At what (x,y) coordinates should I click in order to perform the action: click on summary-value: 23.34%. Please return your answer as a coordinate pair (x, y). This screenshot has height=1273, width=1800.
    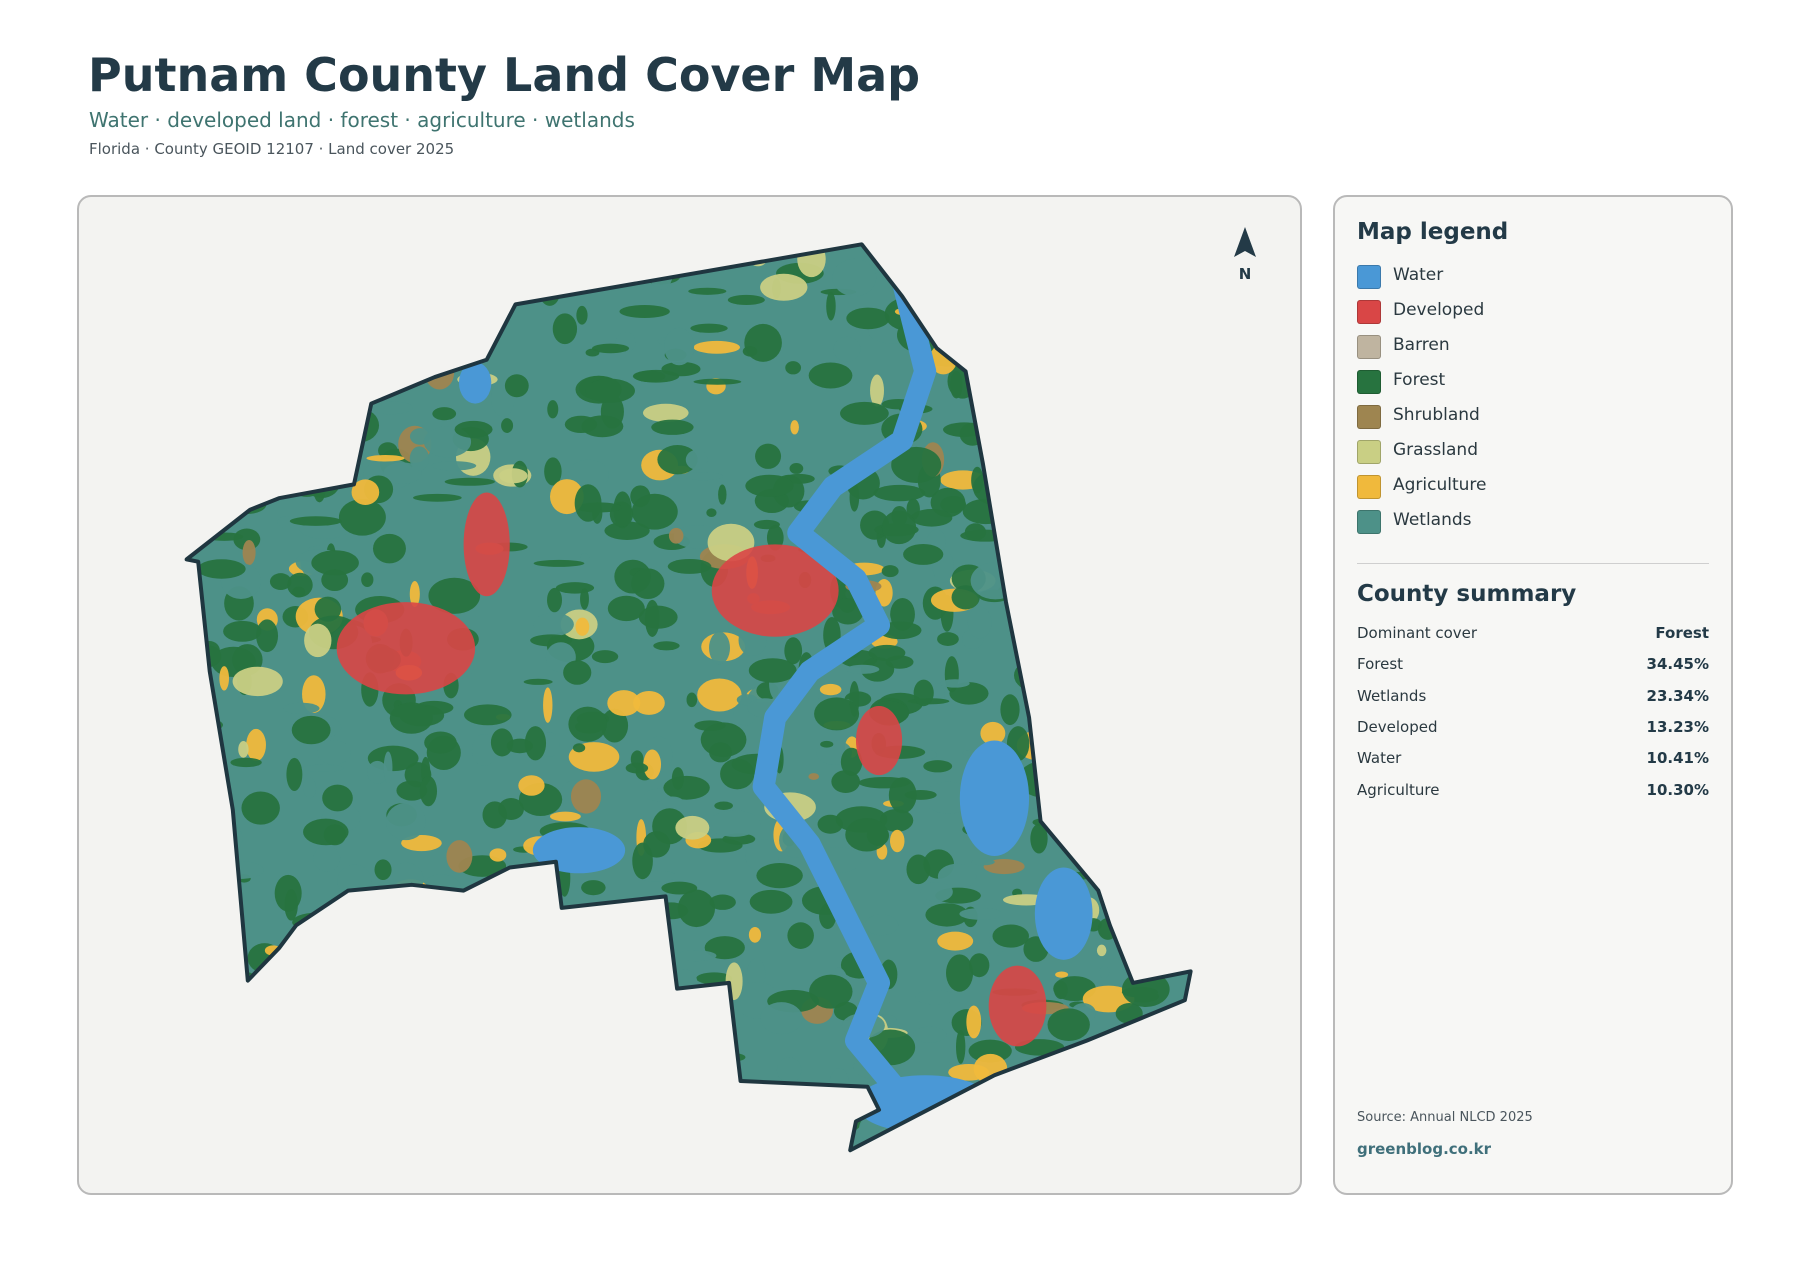
    Looking at the image, I should click on (1677, 695).